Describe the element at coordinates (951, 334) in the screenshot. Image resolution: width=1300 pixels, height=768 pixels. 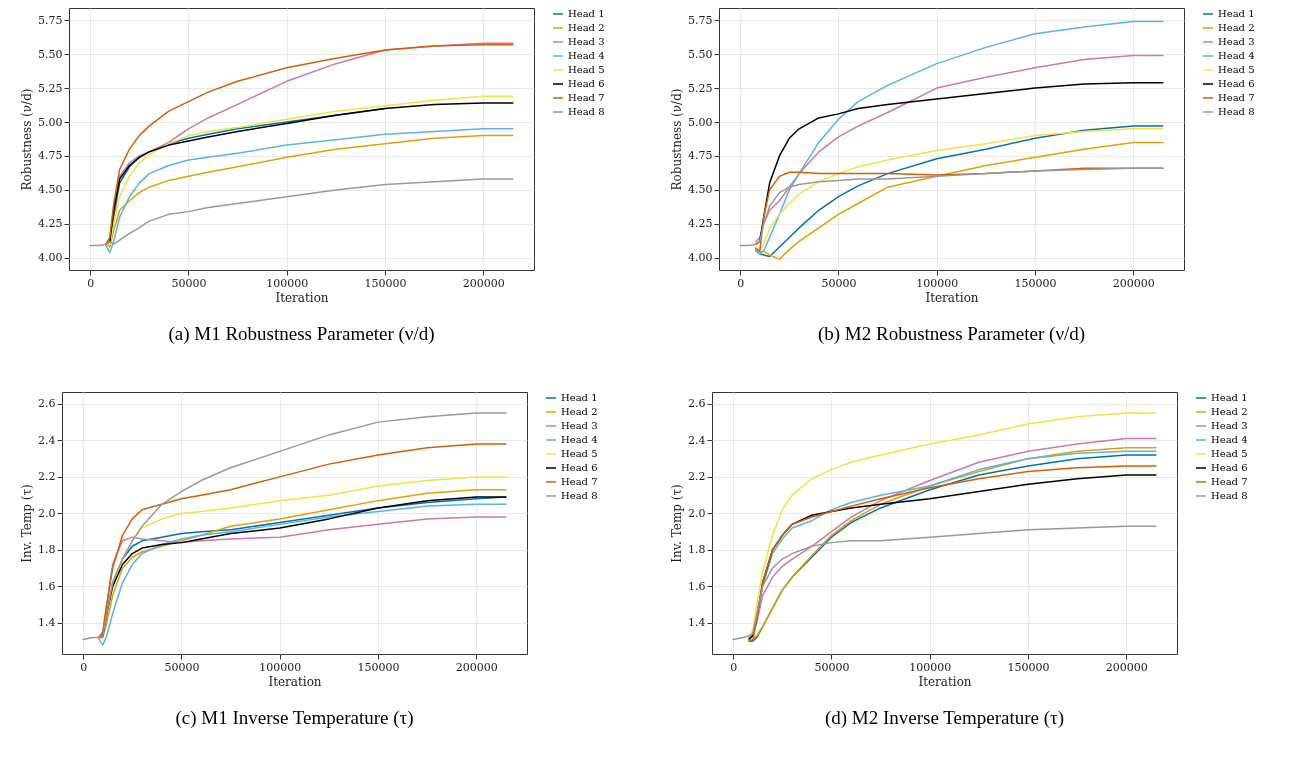
I see `text: (b) M2 Robustness Parameter (ν/d)` at that location.